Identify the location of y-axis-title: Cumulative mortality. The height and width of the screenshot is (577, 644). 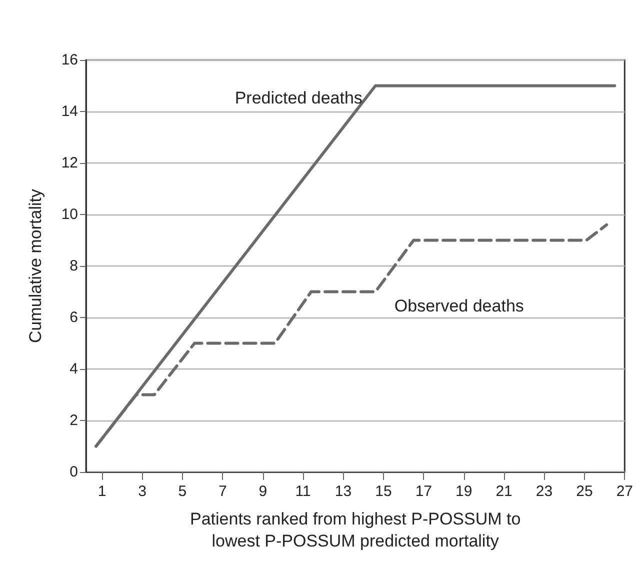
(35, 265).